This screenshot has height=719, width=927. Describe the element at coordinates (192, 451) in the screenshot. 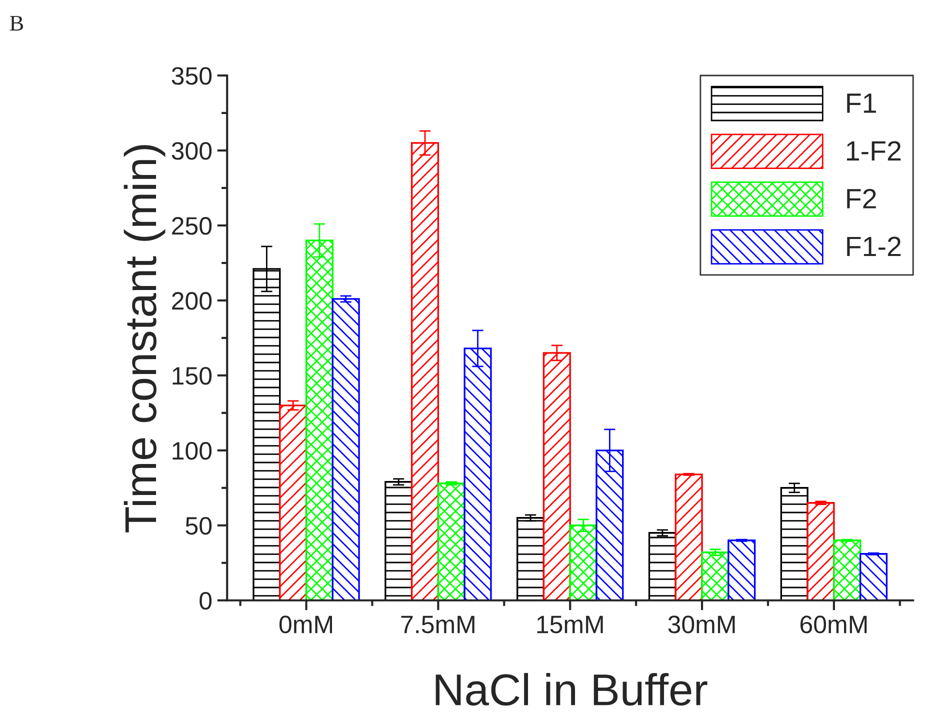

I see `y-tick-label: 100` at that location.